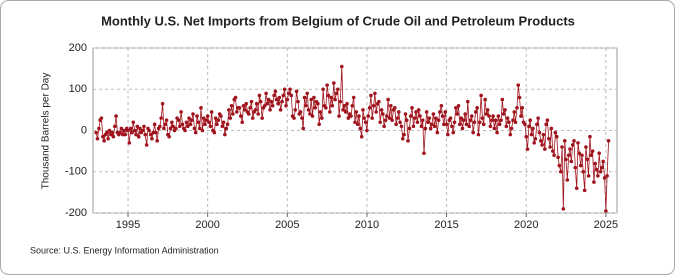 The height and width of the screenshot is (275, 675). What do you see at coordinates (78, 48) in the screenshot?
I see `y-tick-label: 200` at bounding box center [78, 48].